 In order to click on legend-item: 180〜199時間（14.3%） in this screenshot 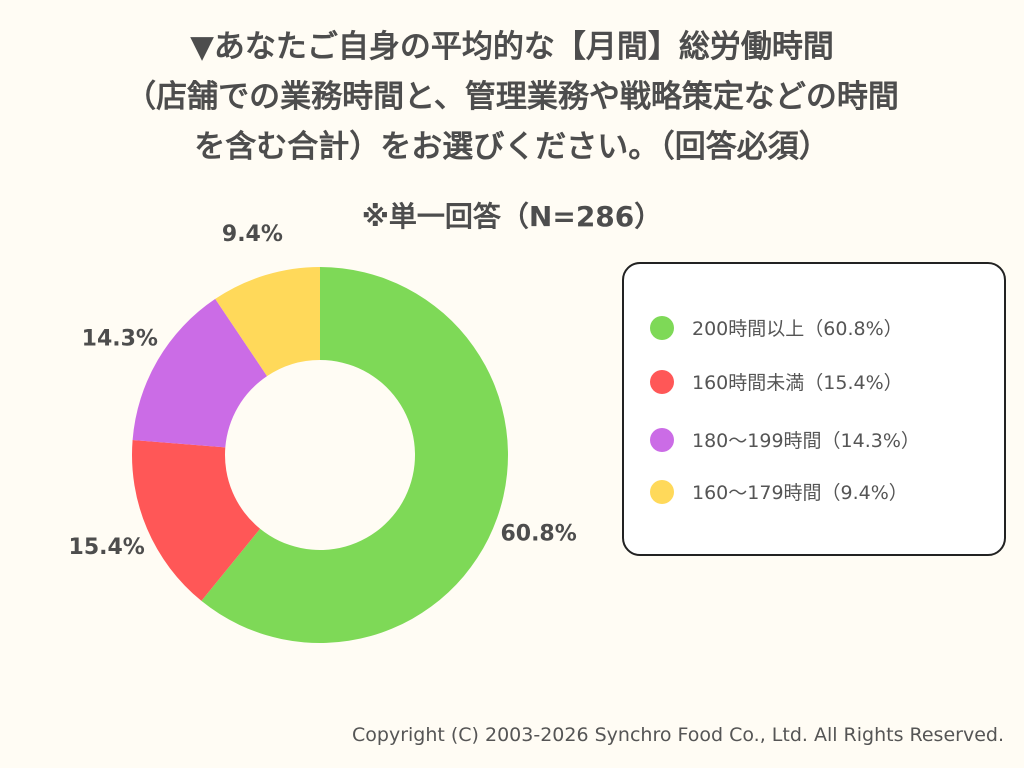, I will do `click(785, 439)`.